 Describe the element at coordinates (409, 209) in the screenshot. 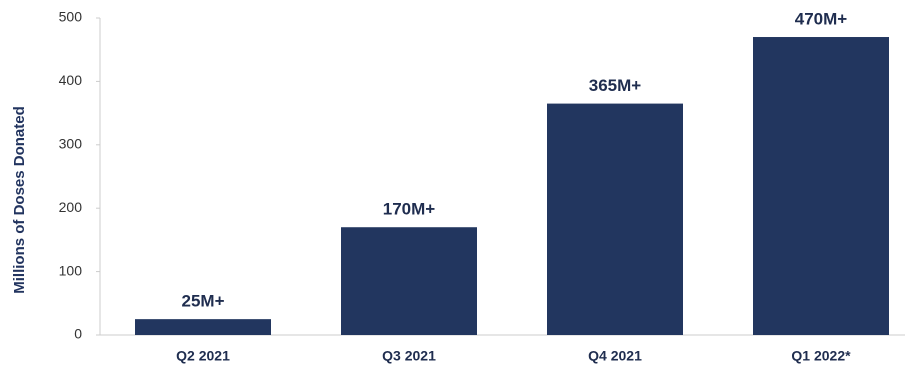

I see `value-label: 170M+` at that location.